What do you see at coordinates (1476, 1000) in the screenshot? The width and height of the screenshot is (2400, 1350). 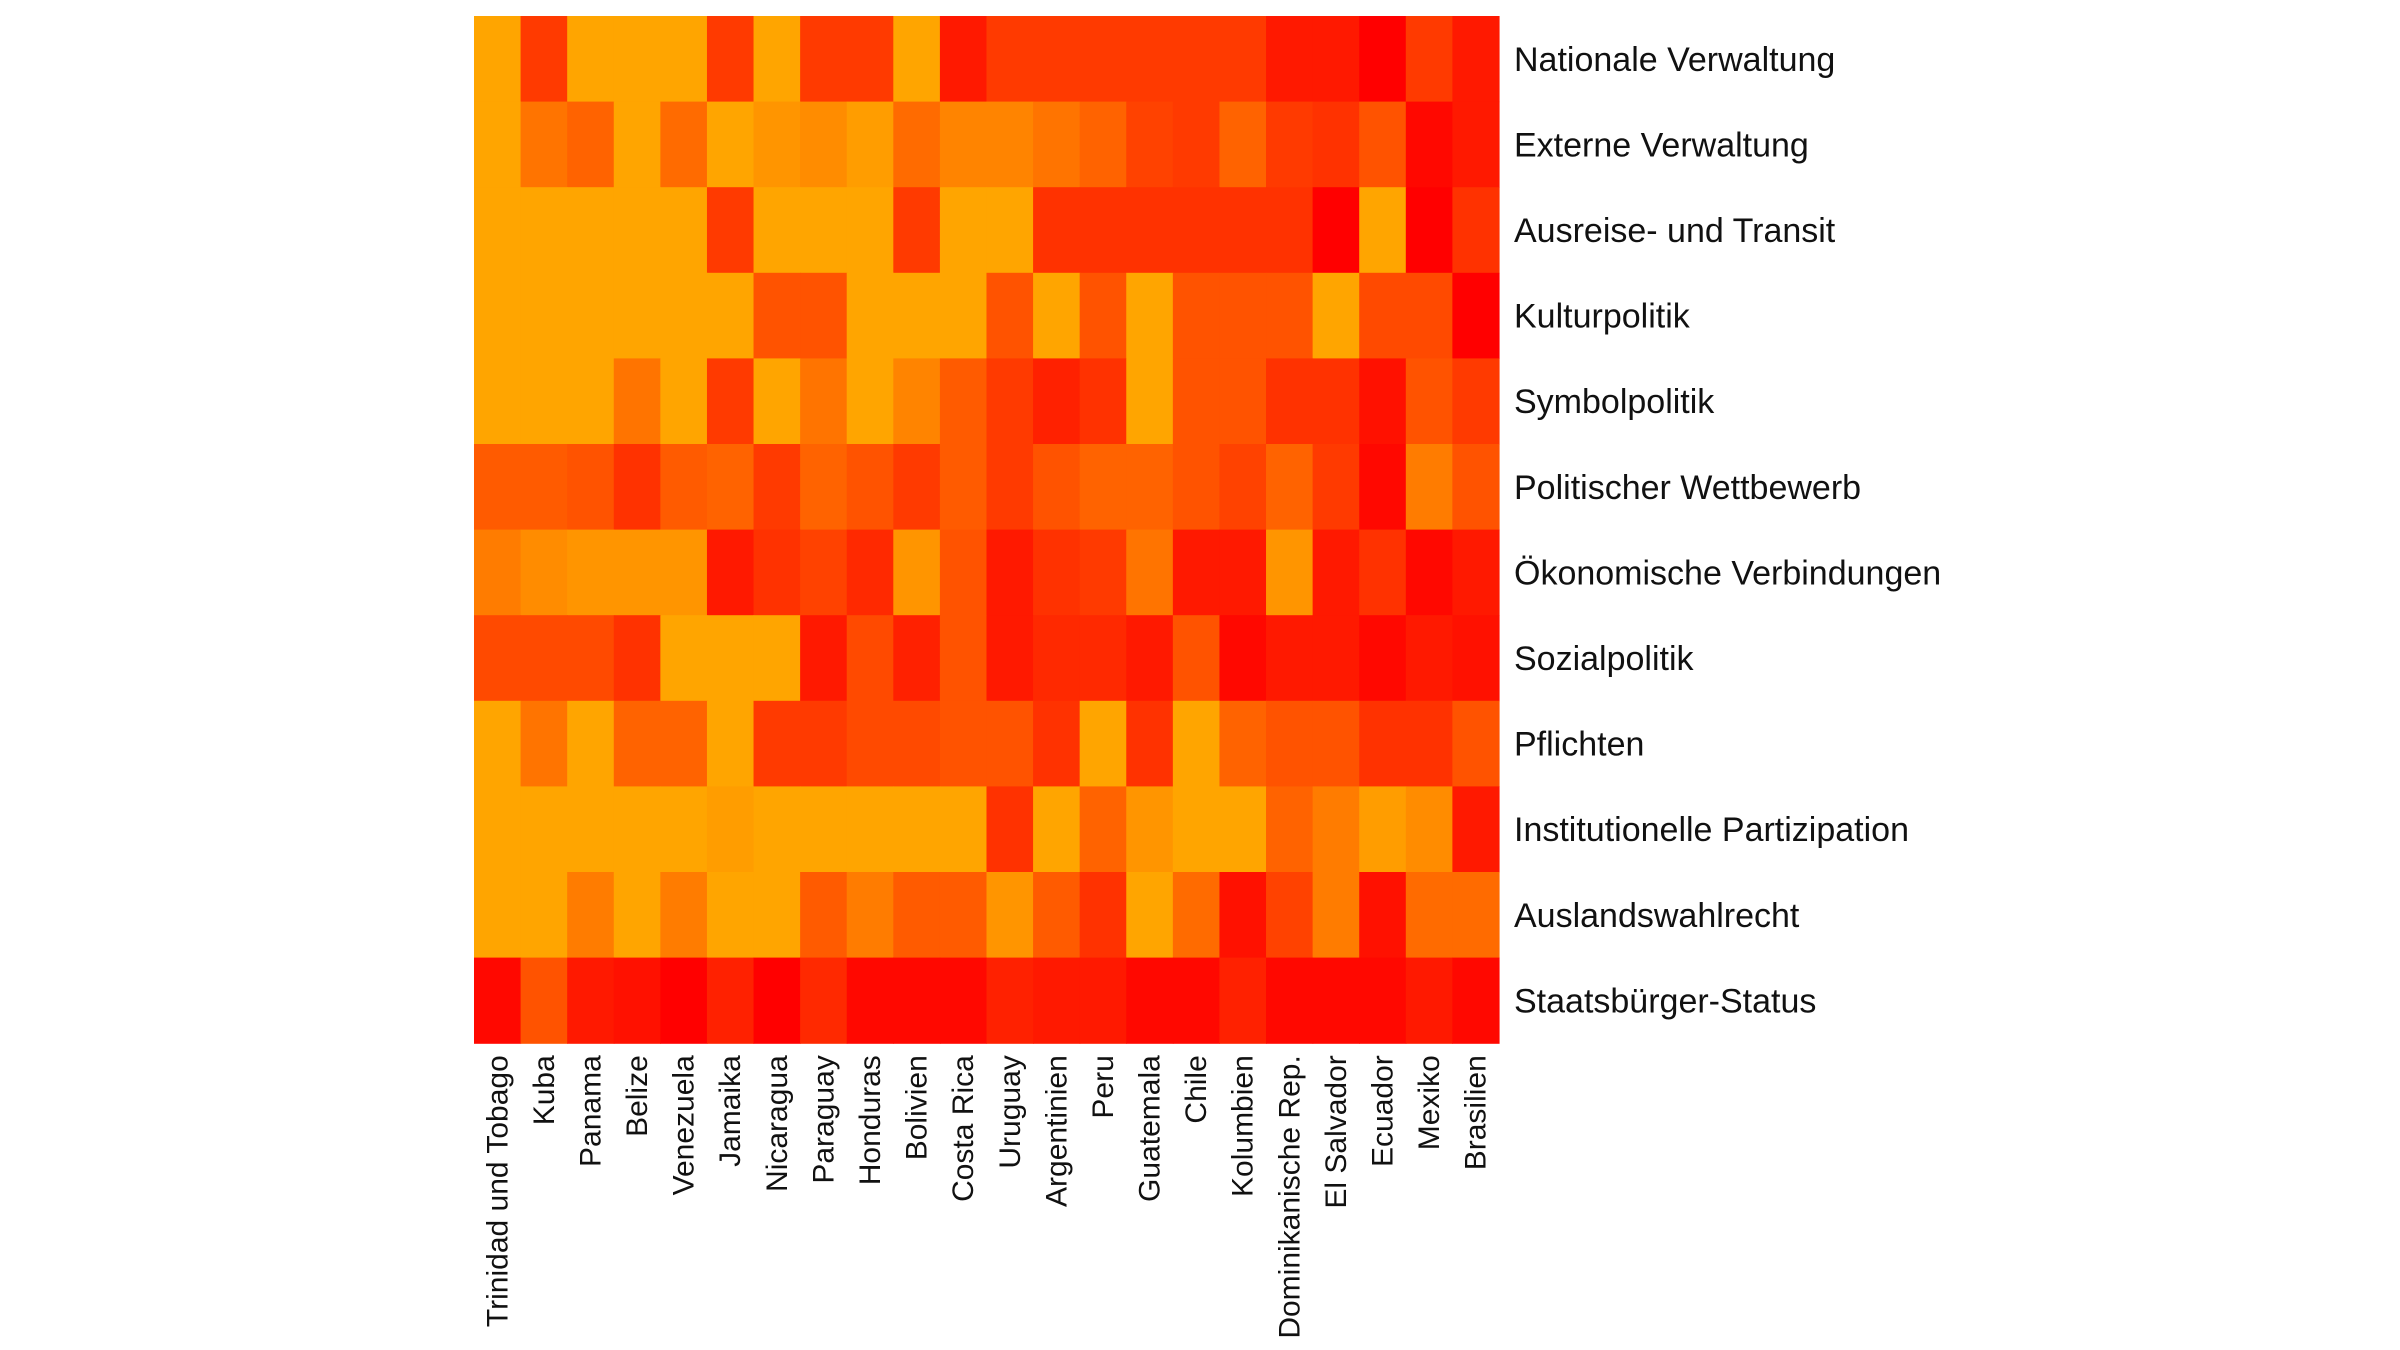 I see `heatmap-cell-staatsbuerger-status-brasilien` at bounding box center [1476, 1000].